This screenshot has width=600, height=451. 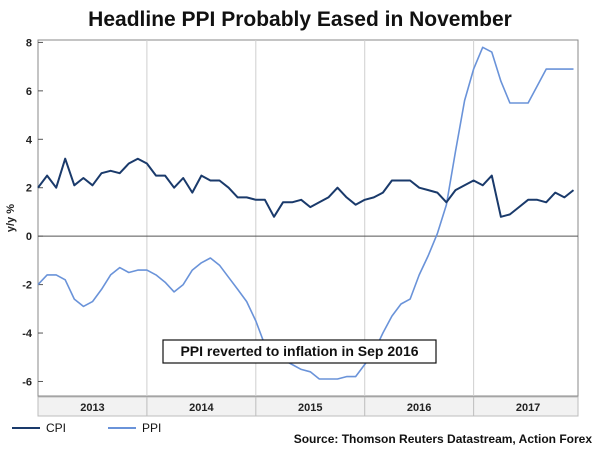 What do you see at coordinates (151, 428) in the screenshot?
I see `legend-label-ppi: PPI` at bounding box center [151, 428].